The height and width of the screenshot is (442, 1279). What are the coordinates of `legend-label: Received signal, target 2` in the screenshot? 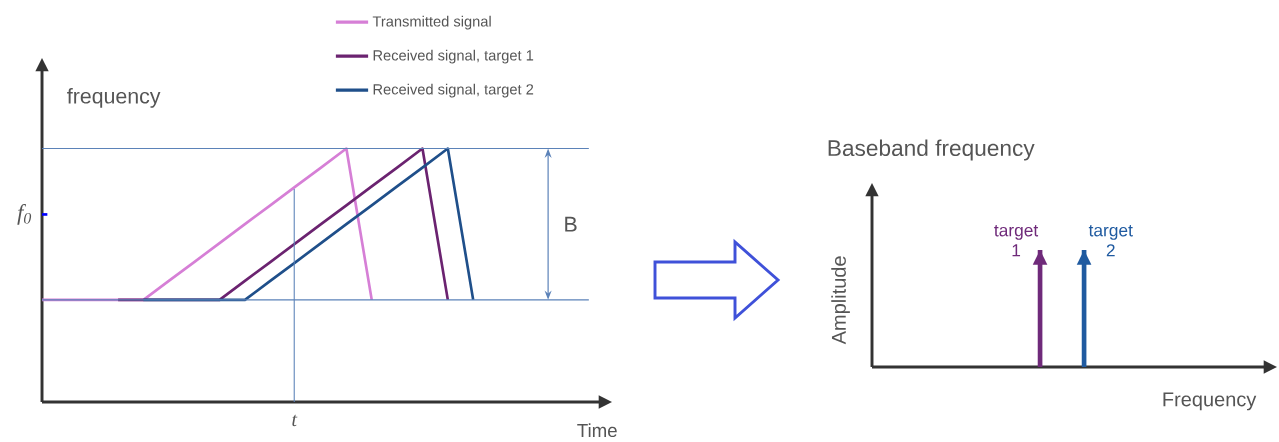 It's located at (453, 90).